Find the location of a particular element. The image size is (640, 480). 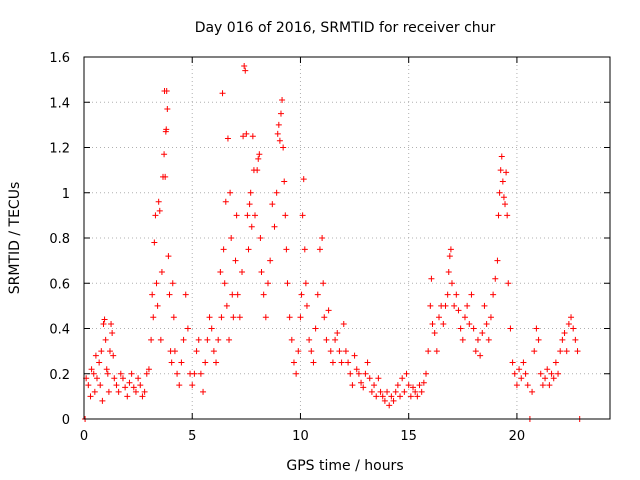

y-axis-title: SRMTID / TECUs is located at coordinates (15, 238).